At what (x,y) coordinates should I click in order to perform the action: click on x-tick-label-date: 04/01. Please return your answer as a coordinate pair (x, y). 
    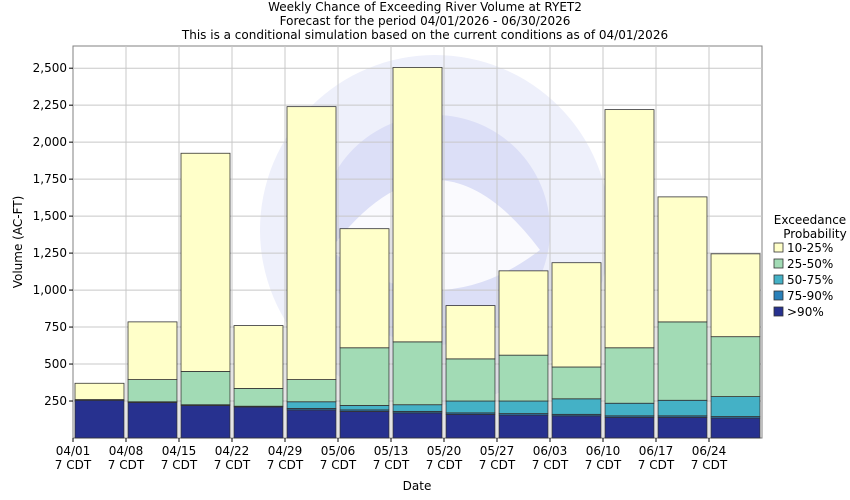
    Looking at the image, I should click on (73, 451).